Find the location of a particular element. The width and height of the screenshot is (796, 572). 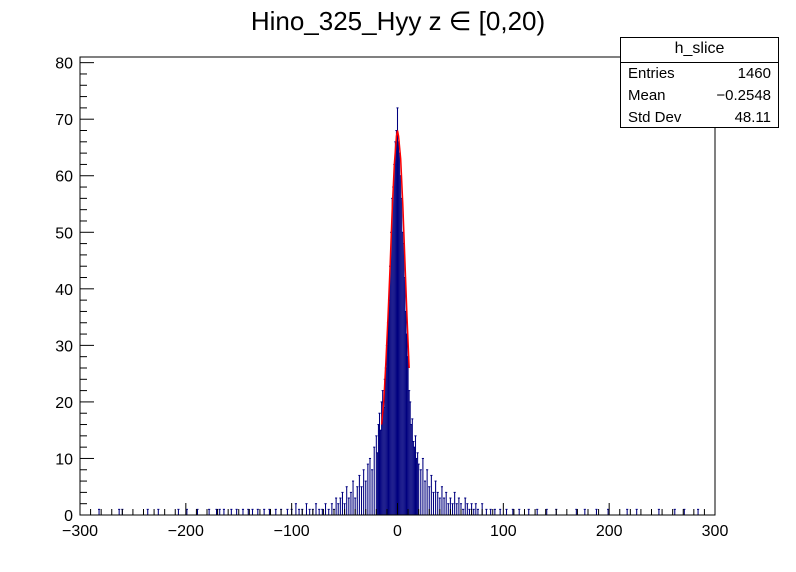

x-tick-label: −300 is located at coordinates (80, 531).